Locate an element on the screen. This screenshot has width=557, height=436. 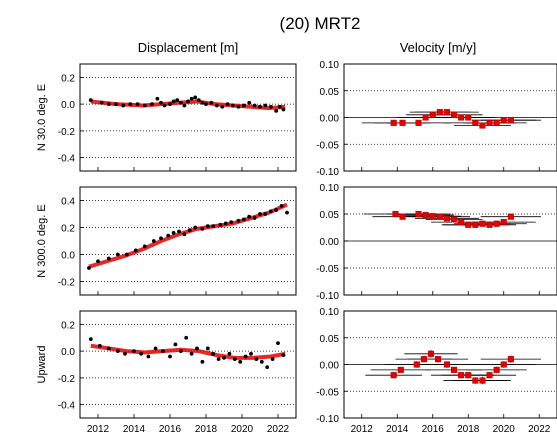
velocity-upward-plot-area is located at coordinates (453, 367).